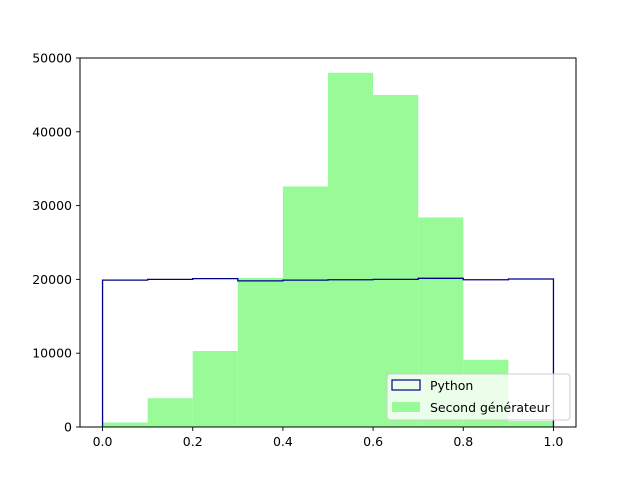  What do you see at coordinates (451, 385) in the screenshot?
I see `legend-label-python: Python` at bounding box center [451, 385].